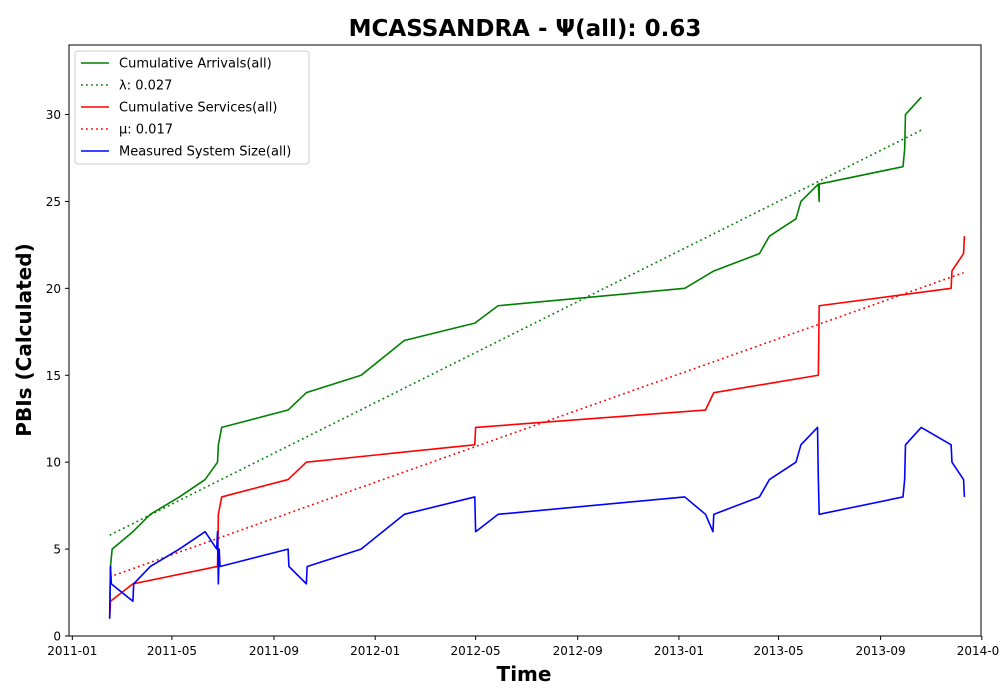 The width and height of the screenshot is (1000, 700). I want to click on y-tick-label: 5, so click(57, 550).